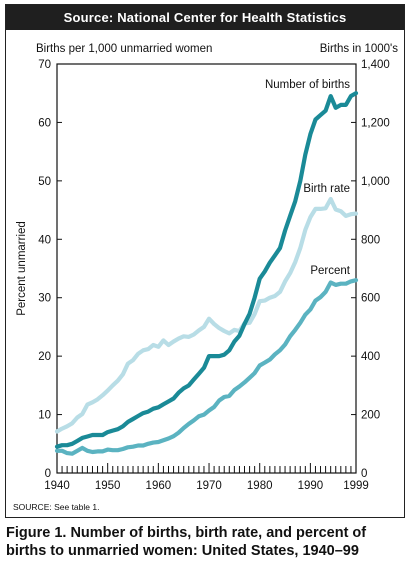 This screenshot has height=566, width=411. I want to click on series-label-percent: Percent, so click(330, 271).